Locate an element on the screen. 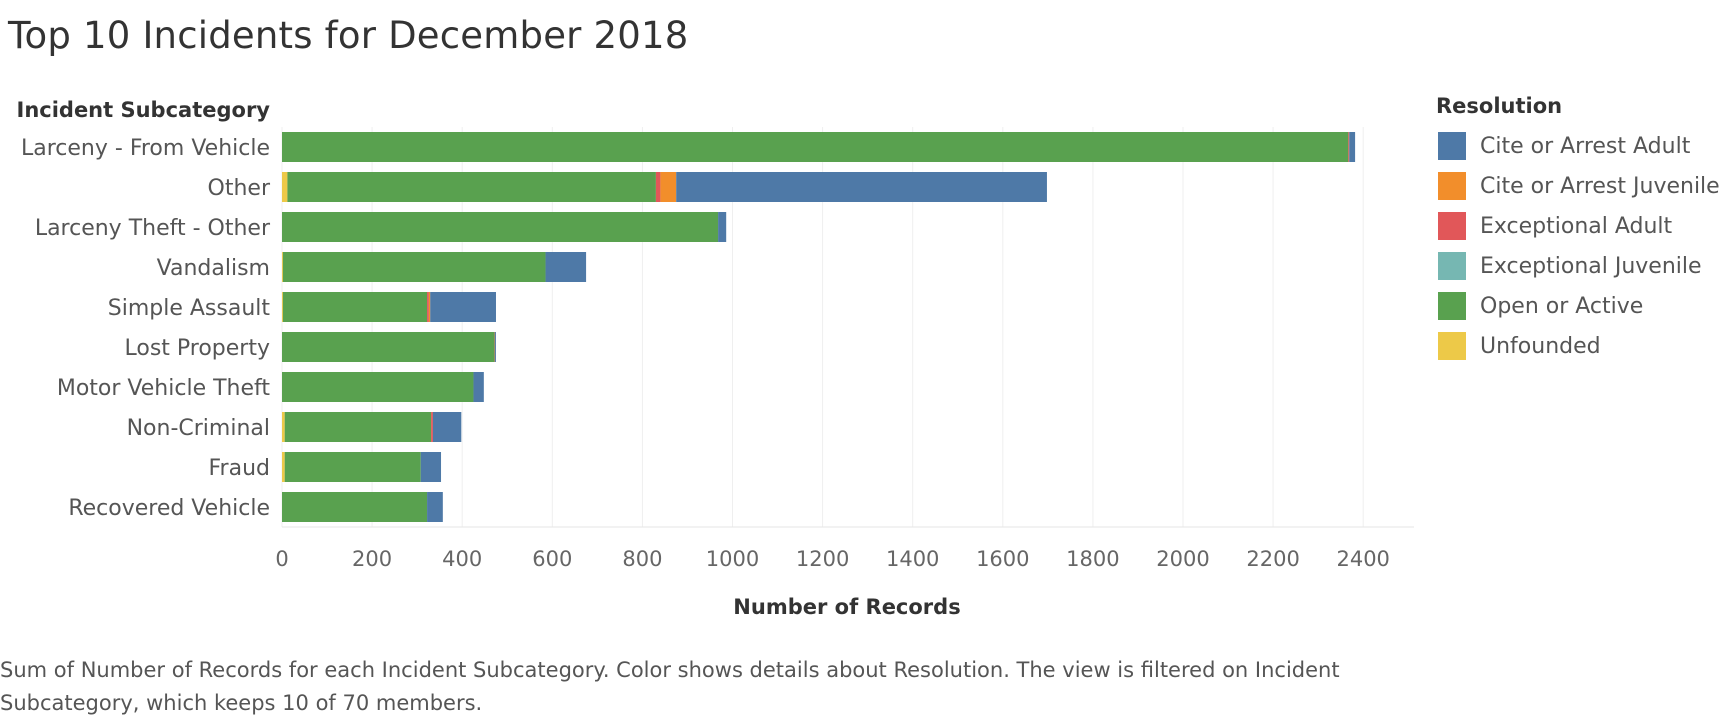 This screenshot has width=1736, height=720. x-tick-label: 2200 is located at coordinates (1272, 559).